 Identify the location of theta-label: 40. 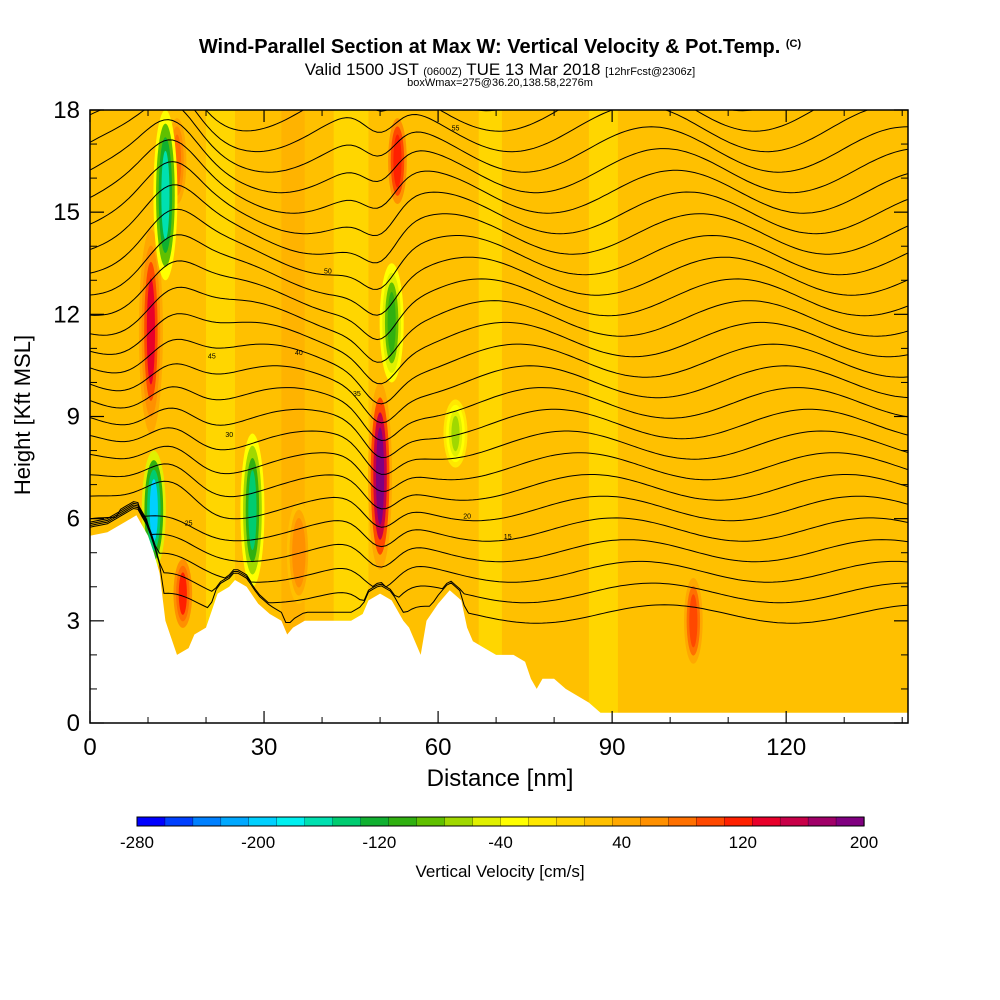
(299, 353).